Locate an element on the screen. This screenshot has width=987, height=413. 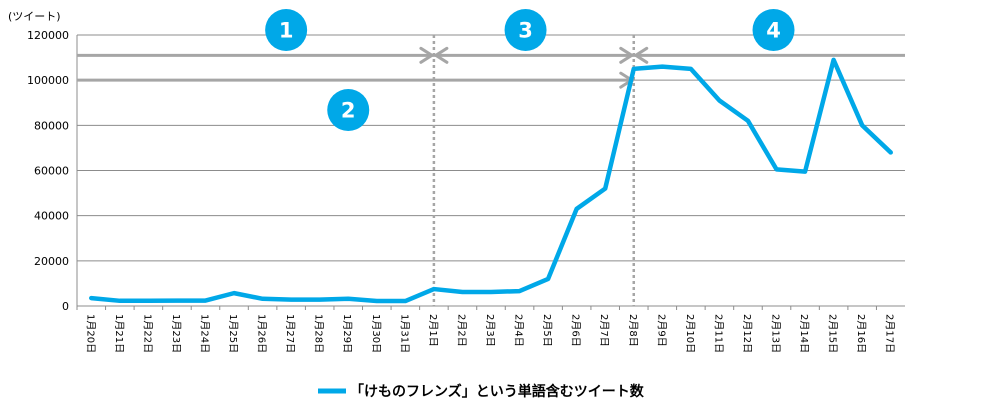
x-tick-label: 1月20日 is located at coordinates (90, 333).